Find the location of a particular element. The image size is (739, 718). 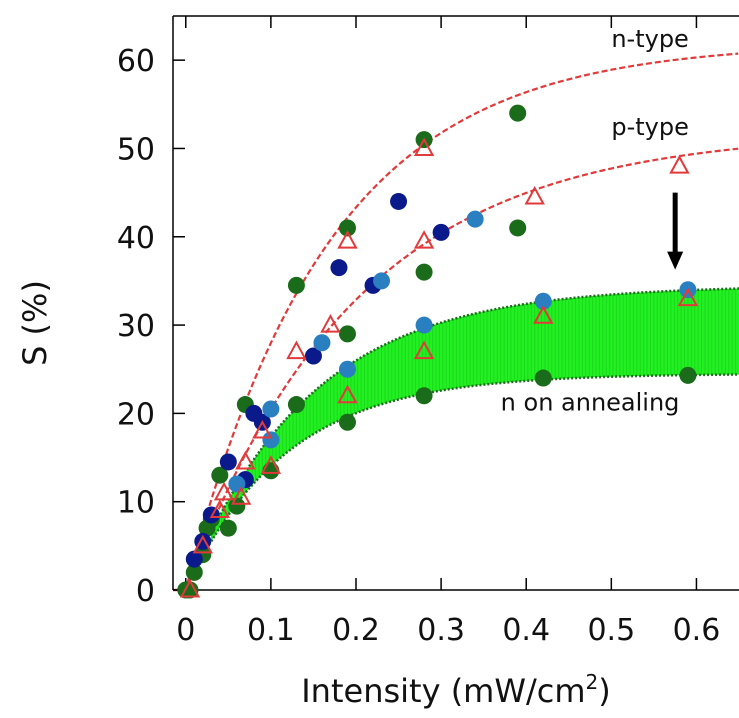

y-tick-label: 50 is located at coordinates (136, 149).